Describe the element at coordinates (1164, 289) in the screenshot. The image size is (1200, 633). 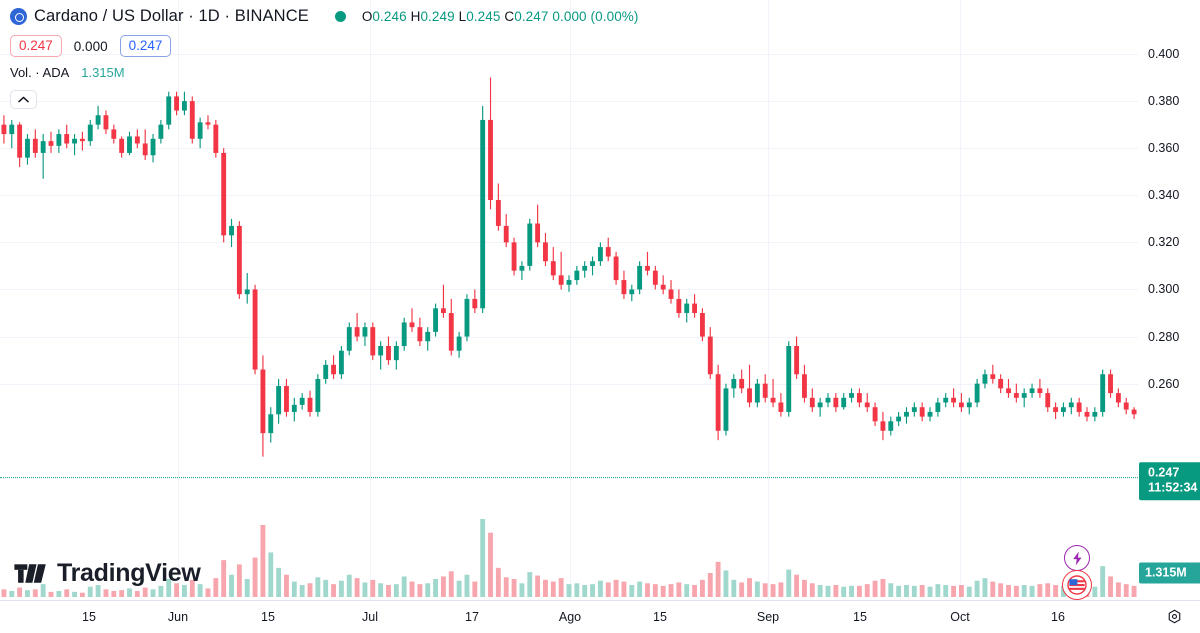
I see `price-tick-5: 0.300` at that location.